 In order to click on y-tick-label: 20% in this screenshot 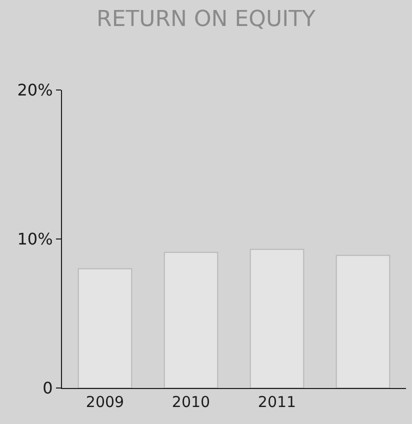, I will do `click(35, 90)`.